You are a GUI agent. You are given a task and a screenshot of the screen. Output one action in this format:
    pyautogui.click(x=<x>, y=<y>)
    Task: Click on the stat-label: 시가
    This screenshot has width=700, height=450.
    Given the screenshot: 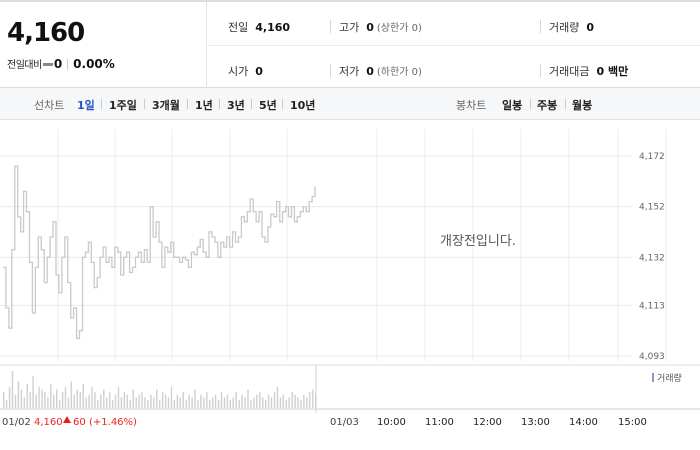 What is the action you would take?
    pyautogui.click(x=238, y=71)
    